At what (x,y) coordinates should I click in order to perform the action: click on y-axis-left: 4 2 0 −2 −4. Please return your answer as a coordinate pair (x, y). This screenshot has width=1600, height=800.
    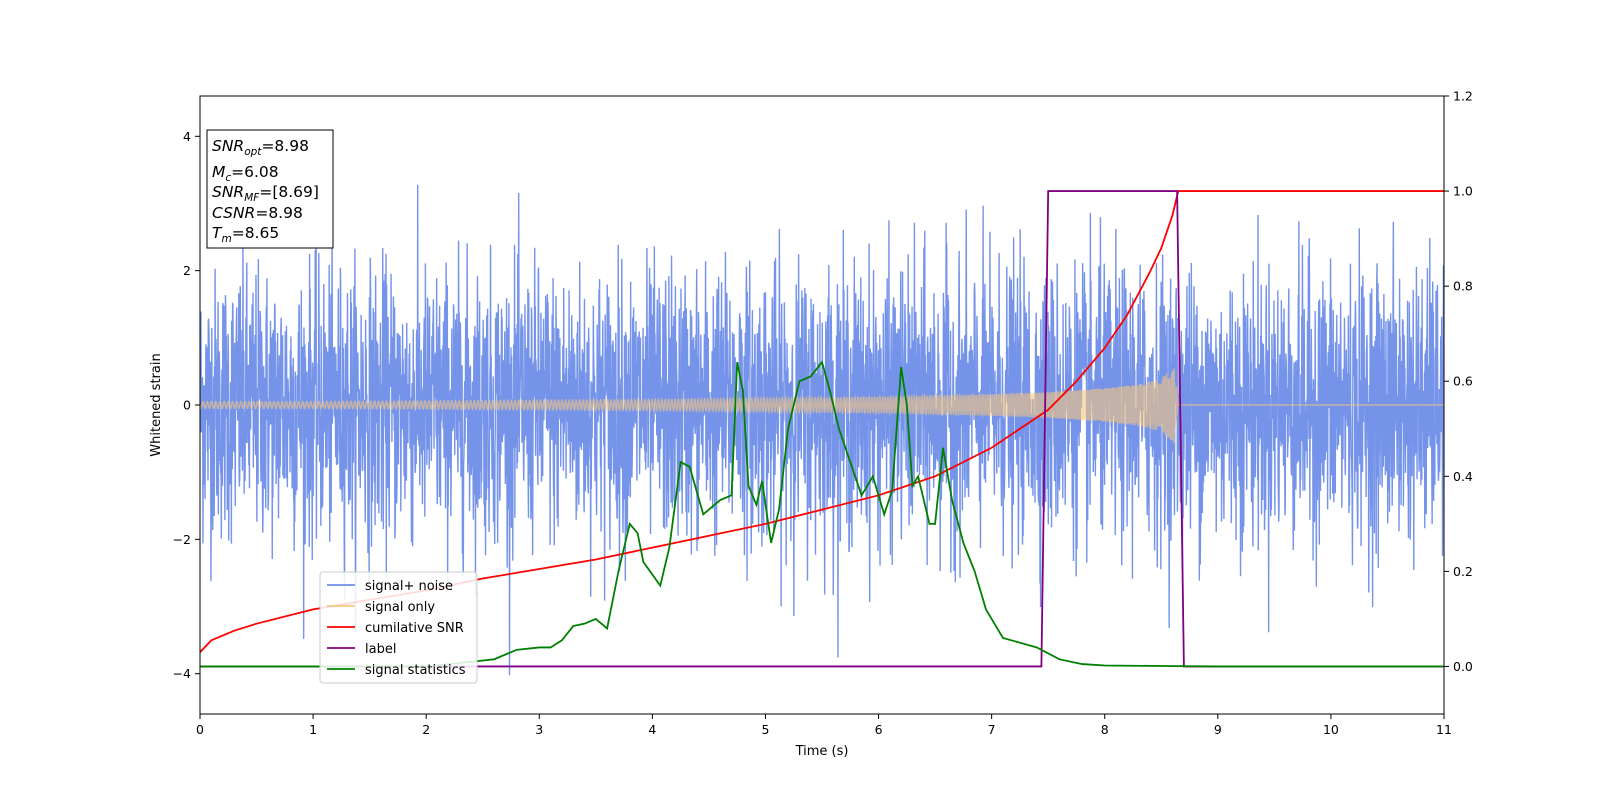
    Looking at the image, I should click on (186, 405).